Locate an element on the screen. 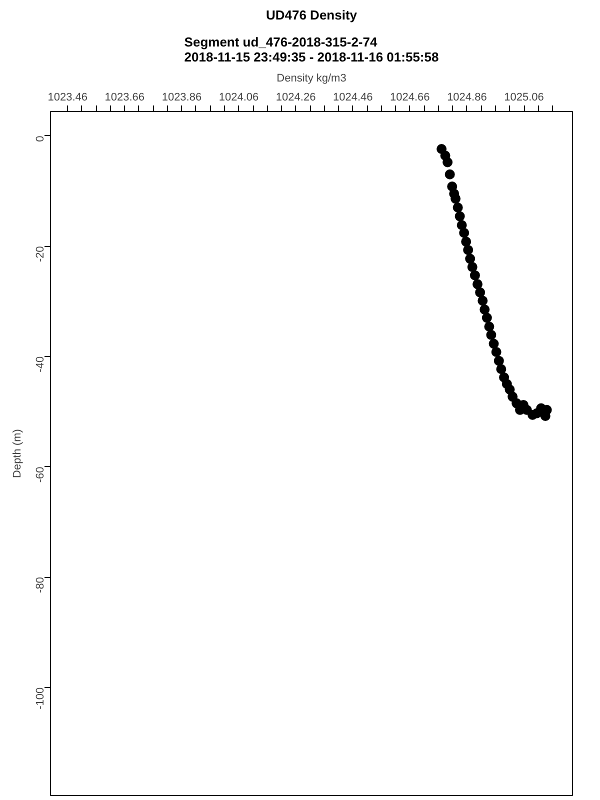 The width and height of the screenshot is (600, 800). x-tick-label: 1024.66 is located at coordinates (410, 98).